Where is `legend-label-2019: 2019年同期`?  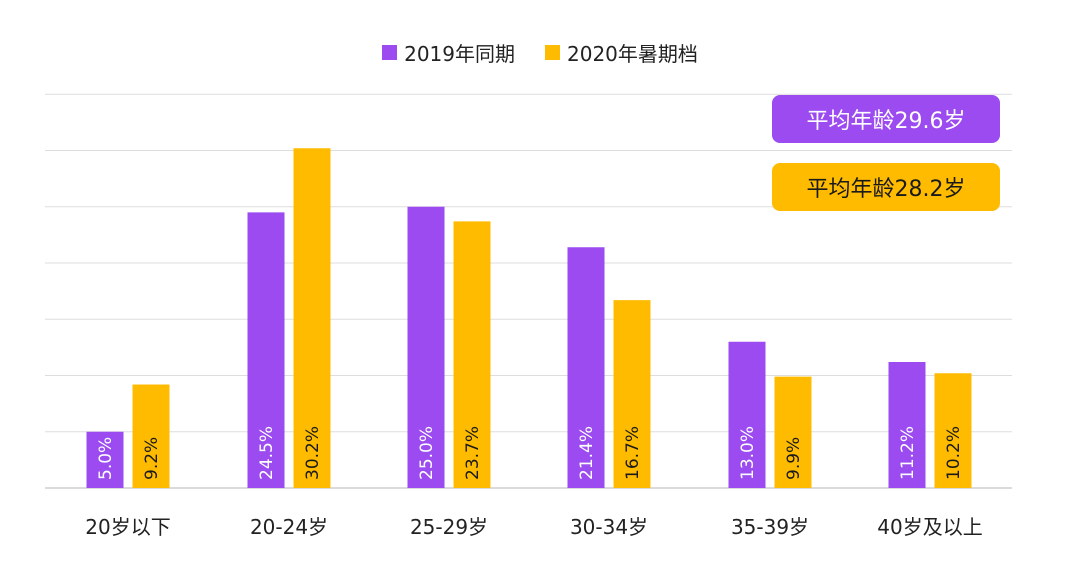 legend-label-2019: 2019年同期 is located at coordinates (459, 54).